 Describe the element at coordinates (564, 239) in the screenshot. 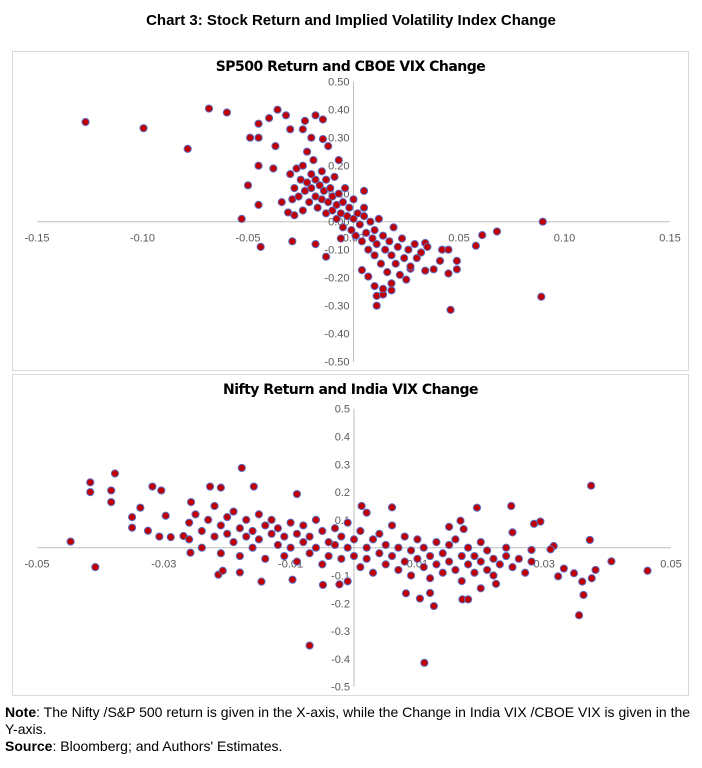

I see `x-tick-label: 0.10` at that location.